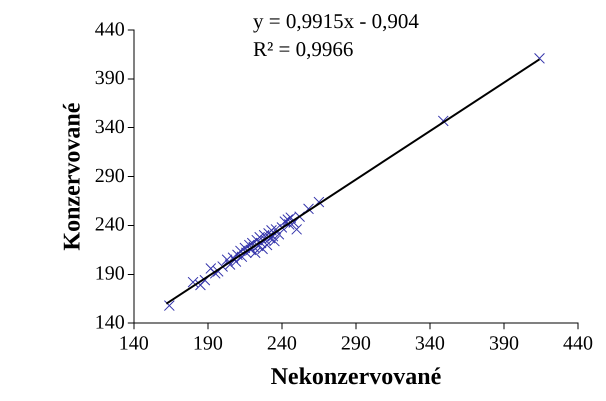 The width and height of the screenshot is (606, 401). What do you see at coordinates (281, 343) in the screenshot?
I see `x-tick-label: 240` at bounding box center [281, 343].